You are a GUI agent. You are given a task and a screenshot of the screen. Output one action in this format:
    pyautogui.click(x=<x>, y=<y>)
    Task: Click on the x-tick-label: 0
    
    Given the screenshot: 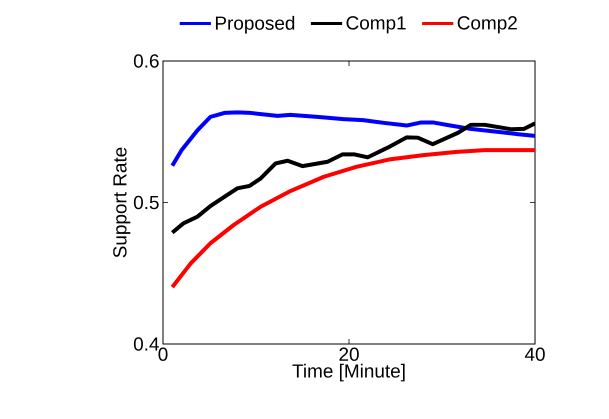 What is the action you would take?
    pyautogui.click(x=163, y=354)
    